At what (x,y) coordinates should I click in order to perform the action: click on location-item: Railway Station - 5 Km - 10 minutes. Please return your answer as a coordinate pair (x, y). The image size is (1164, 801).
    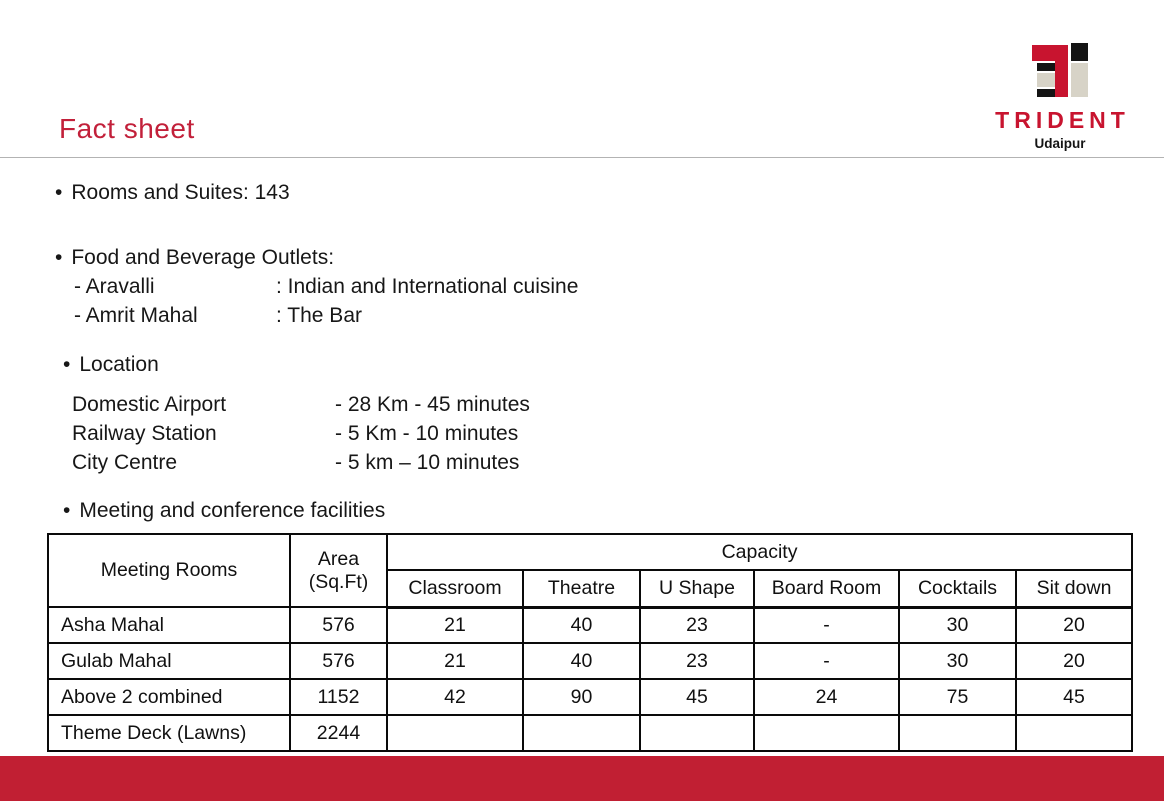
    Looking at the image, I should click on (295, 434).